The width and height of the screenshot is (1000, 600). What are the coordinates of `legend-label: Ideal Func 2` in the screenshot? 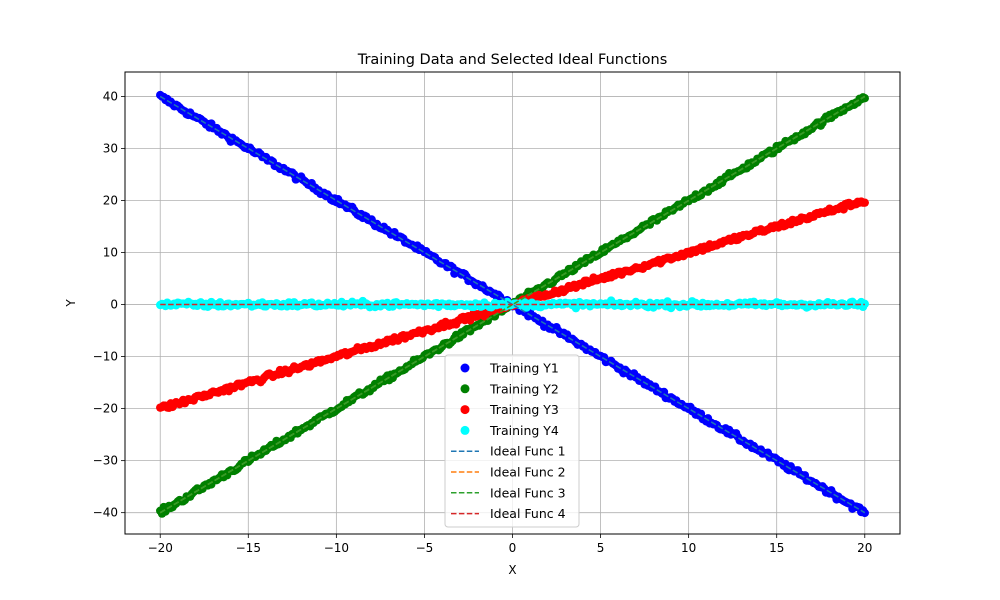 It's located at (528, 472).